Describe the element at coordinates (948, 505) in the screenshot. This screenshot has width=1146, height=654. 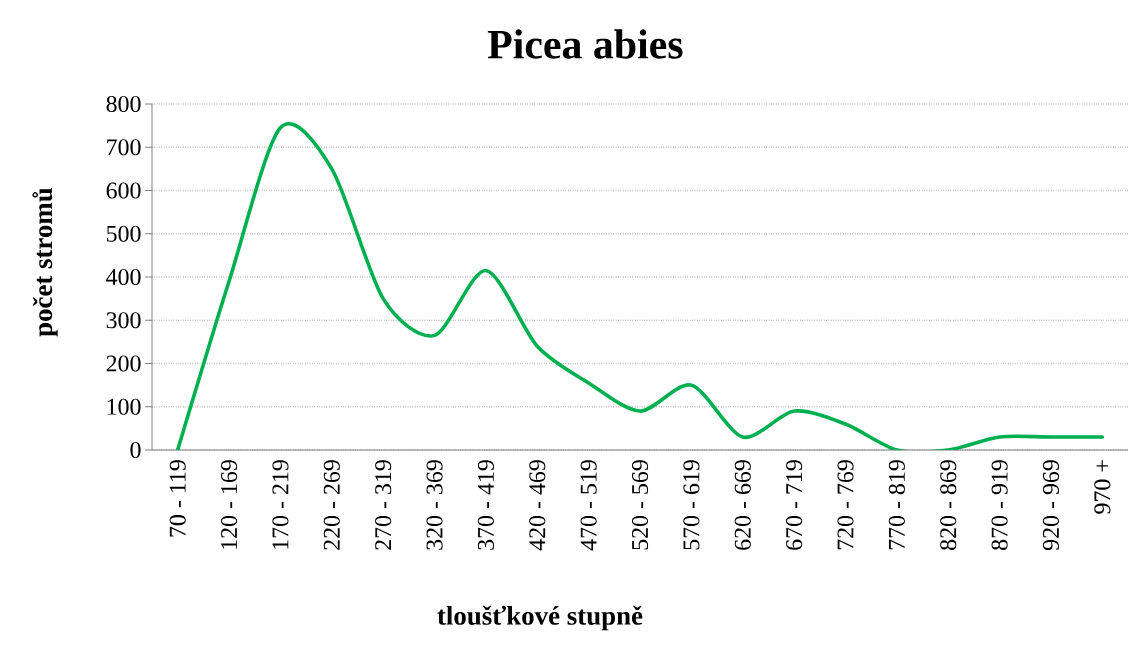
I see `x-tick-label: 820 - 869` at that location.